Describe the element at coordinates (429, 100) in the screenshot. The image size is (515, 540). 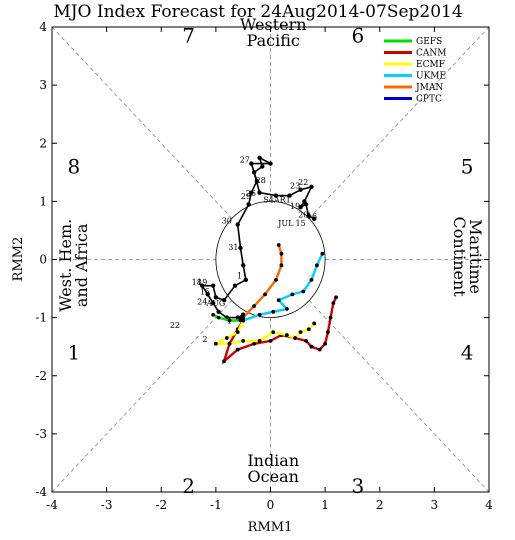
I see `legend-label-cptc: CPTC` at that location.